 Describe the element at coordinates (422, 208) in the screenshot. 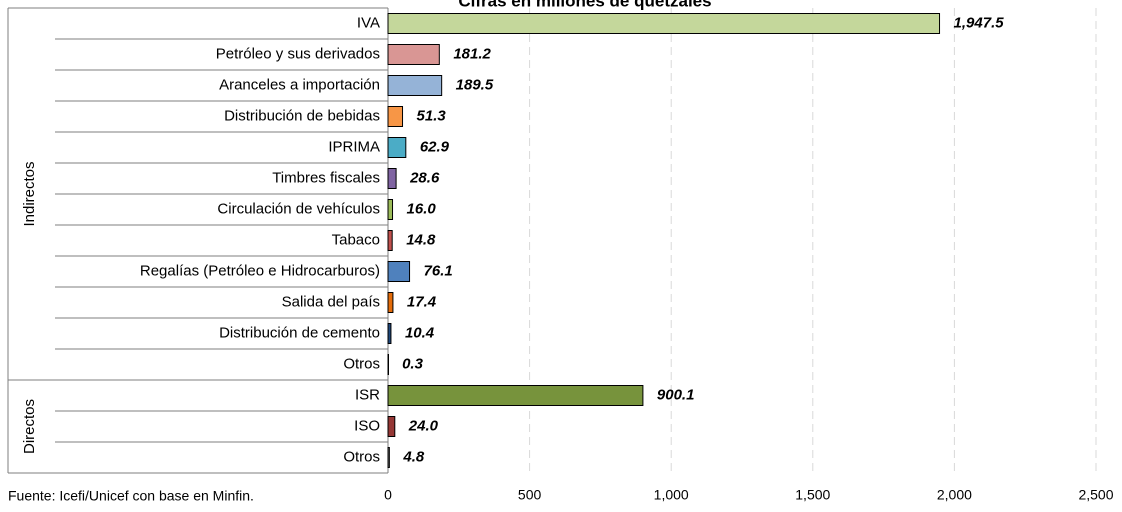

I see `value-label: 16.0` at that location.